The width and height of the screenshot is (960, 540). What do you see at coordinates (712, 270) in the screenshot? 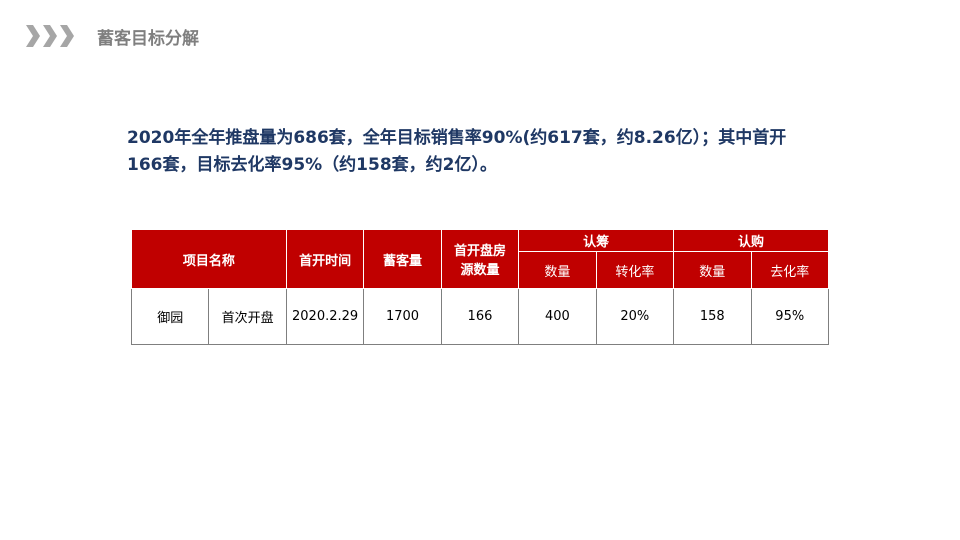
I see `header-rengou-count: 数量` at bounding box center [712, 270].